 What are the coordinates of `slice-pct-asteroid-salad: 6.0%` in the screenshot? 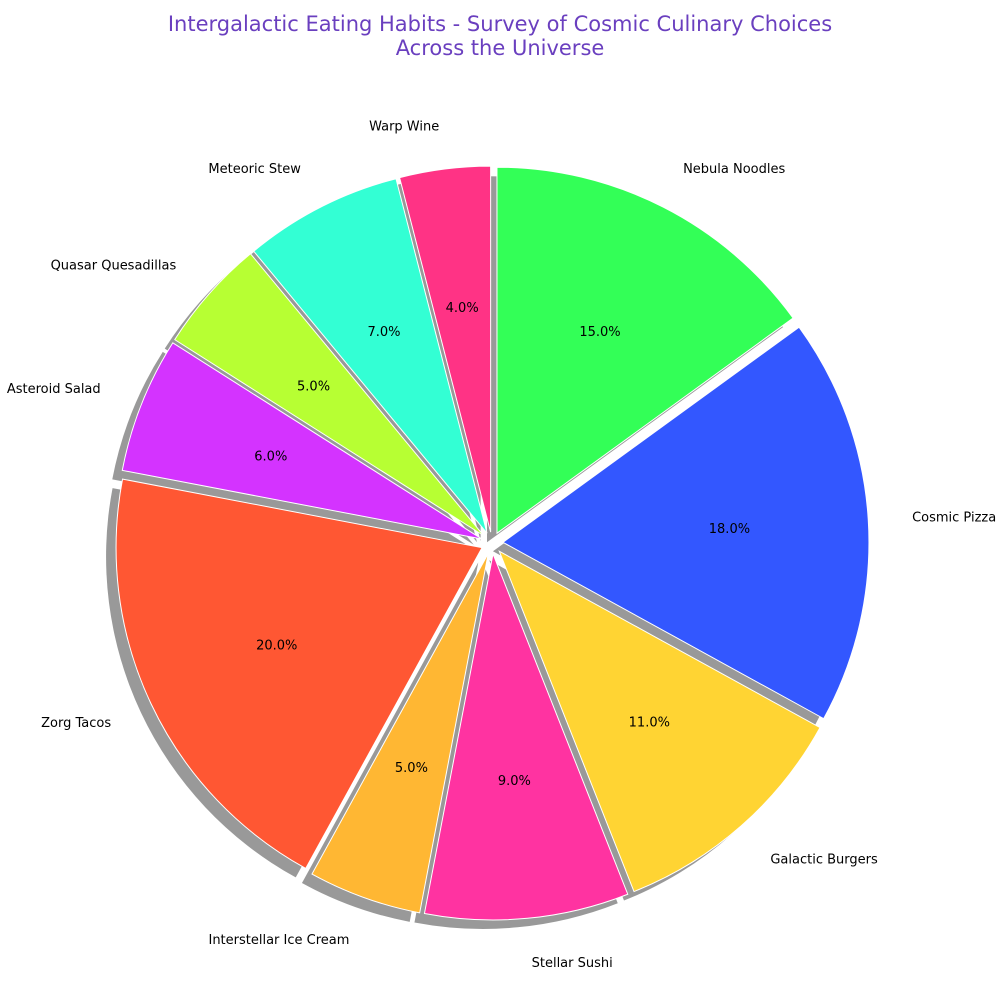 It's located at (270, 456).